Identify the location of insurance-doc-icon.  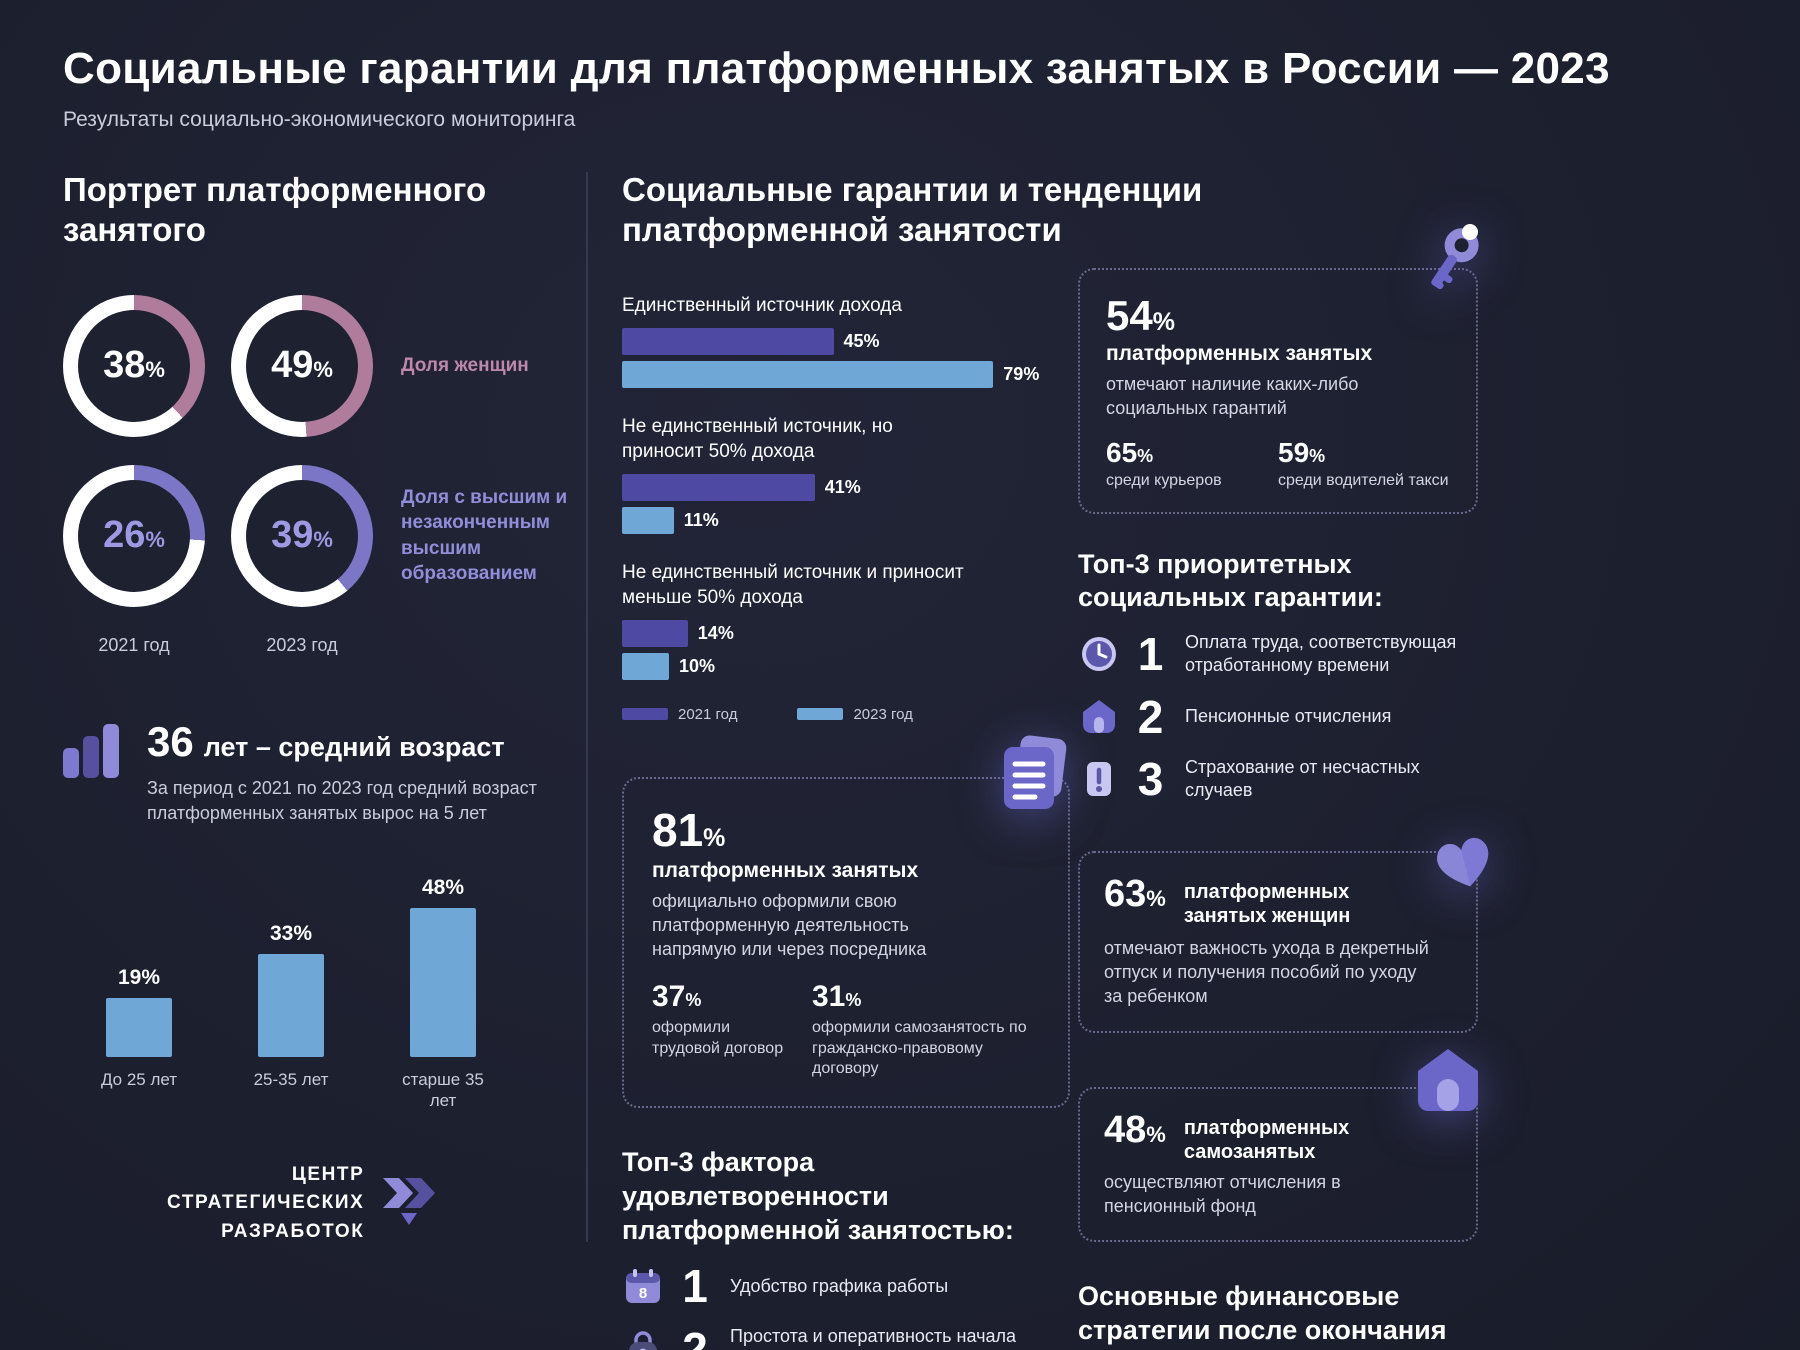
(1099, 779).